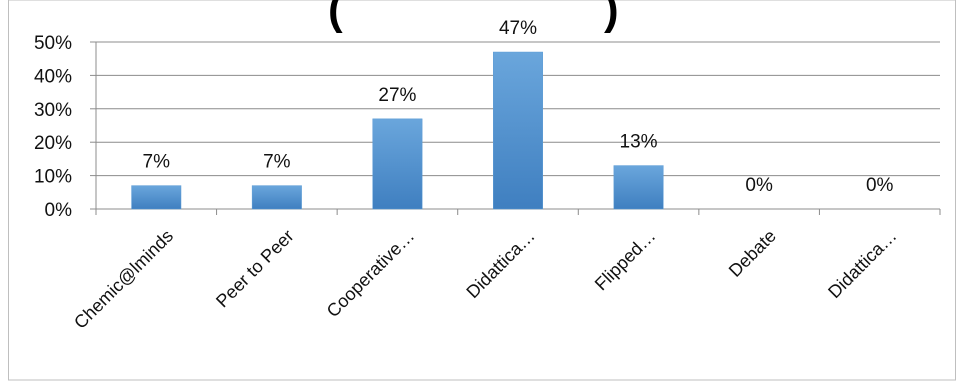  Describe the element at coordinates (53, 127) in the screenshot. I see `y-tick-labels: 0% 10% 20% 30% 40% 50%` at that location.